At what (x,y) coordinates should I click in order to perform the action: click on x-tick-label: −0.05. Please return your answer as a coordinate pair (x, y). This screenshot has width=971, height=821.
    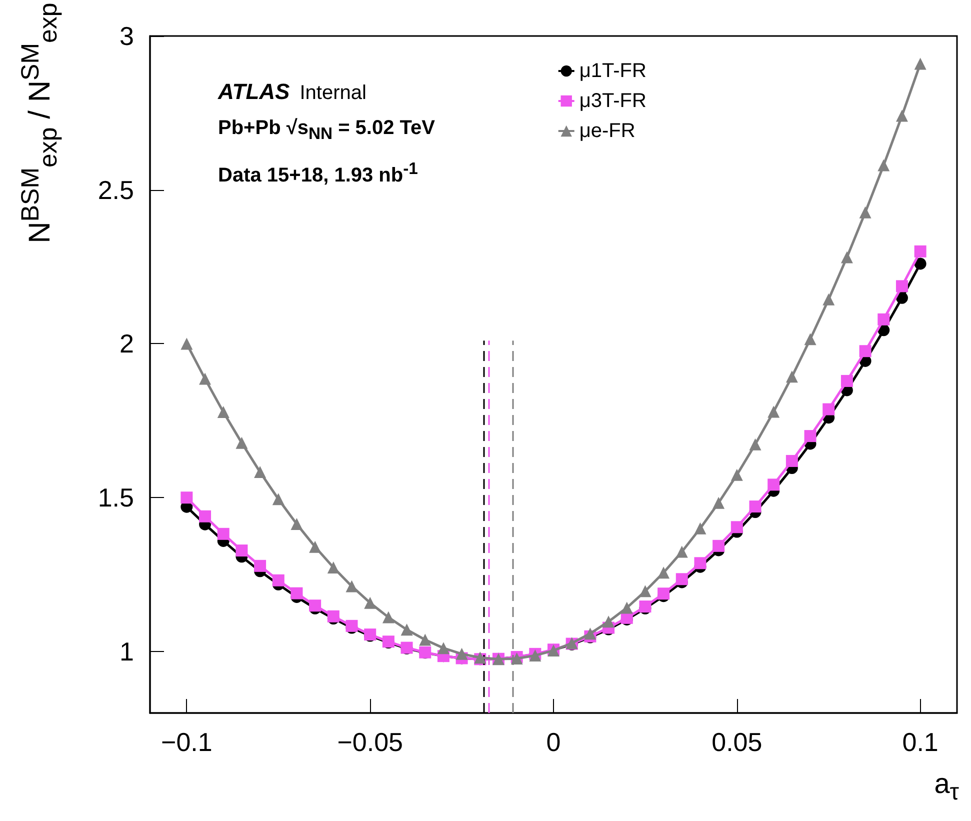
    Looking at the image, I should click on (370, 742).